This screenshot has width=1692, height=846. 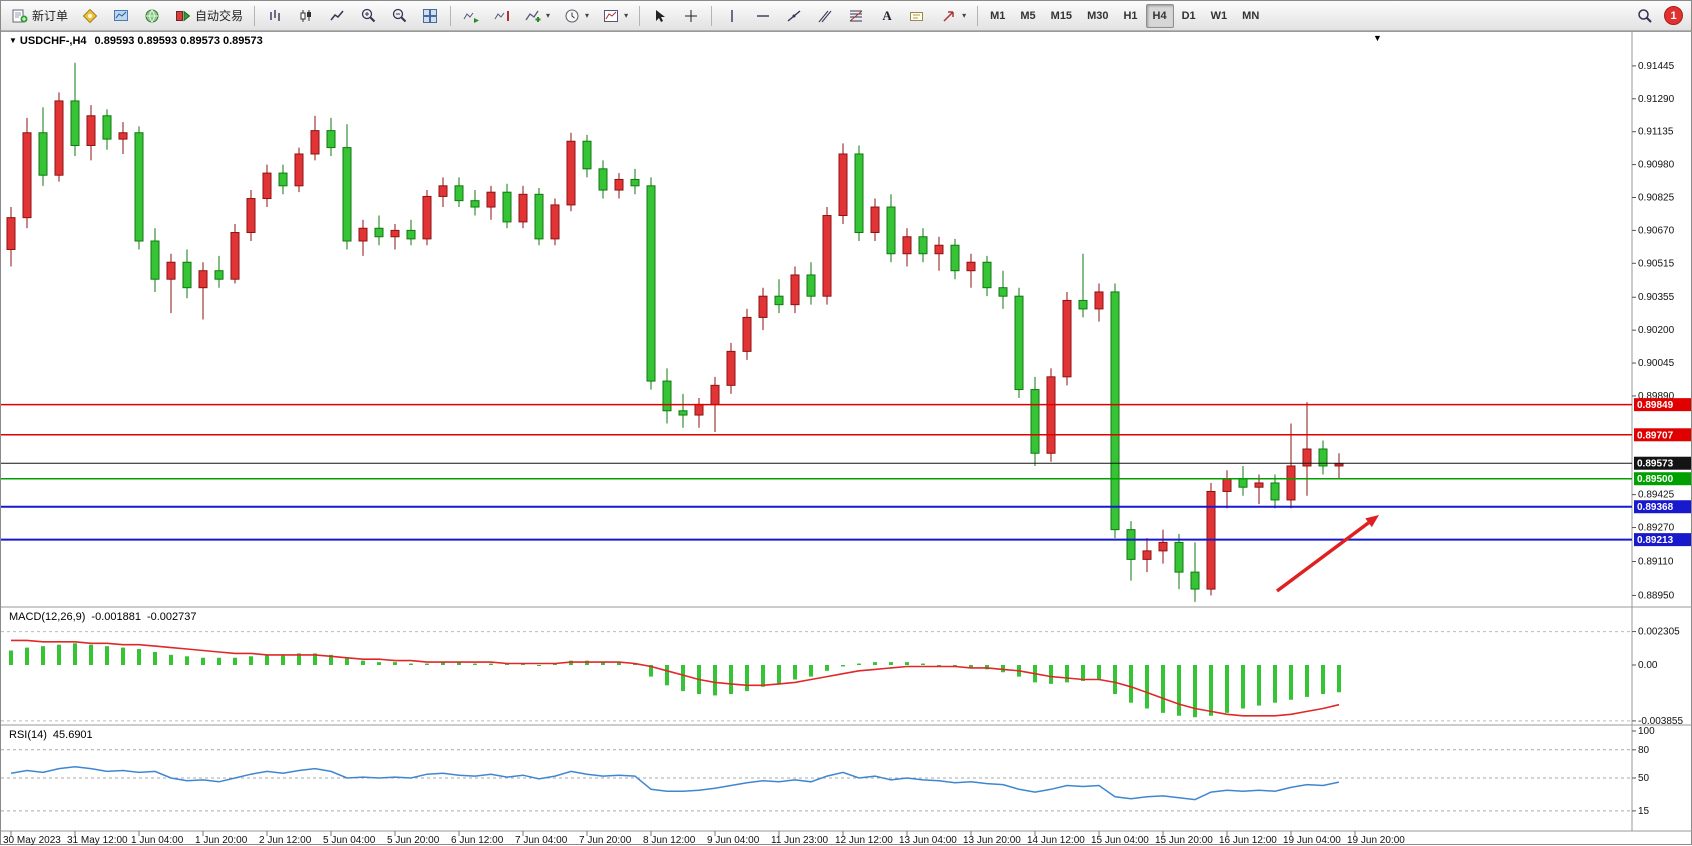 I want to click on cursor-button, so click(x=660, y=16).